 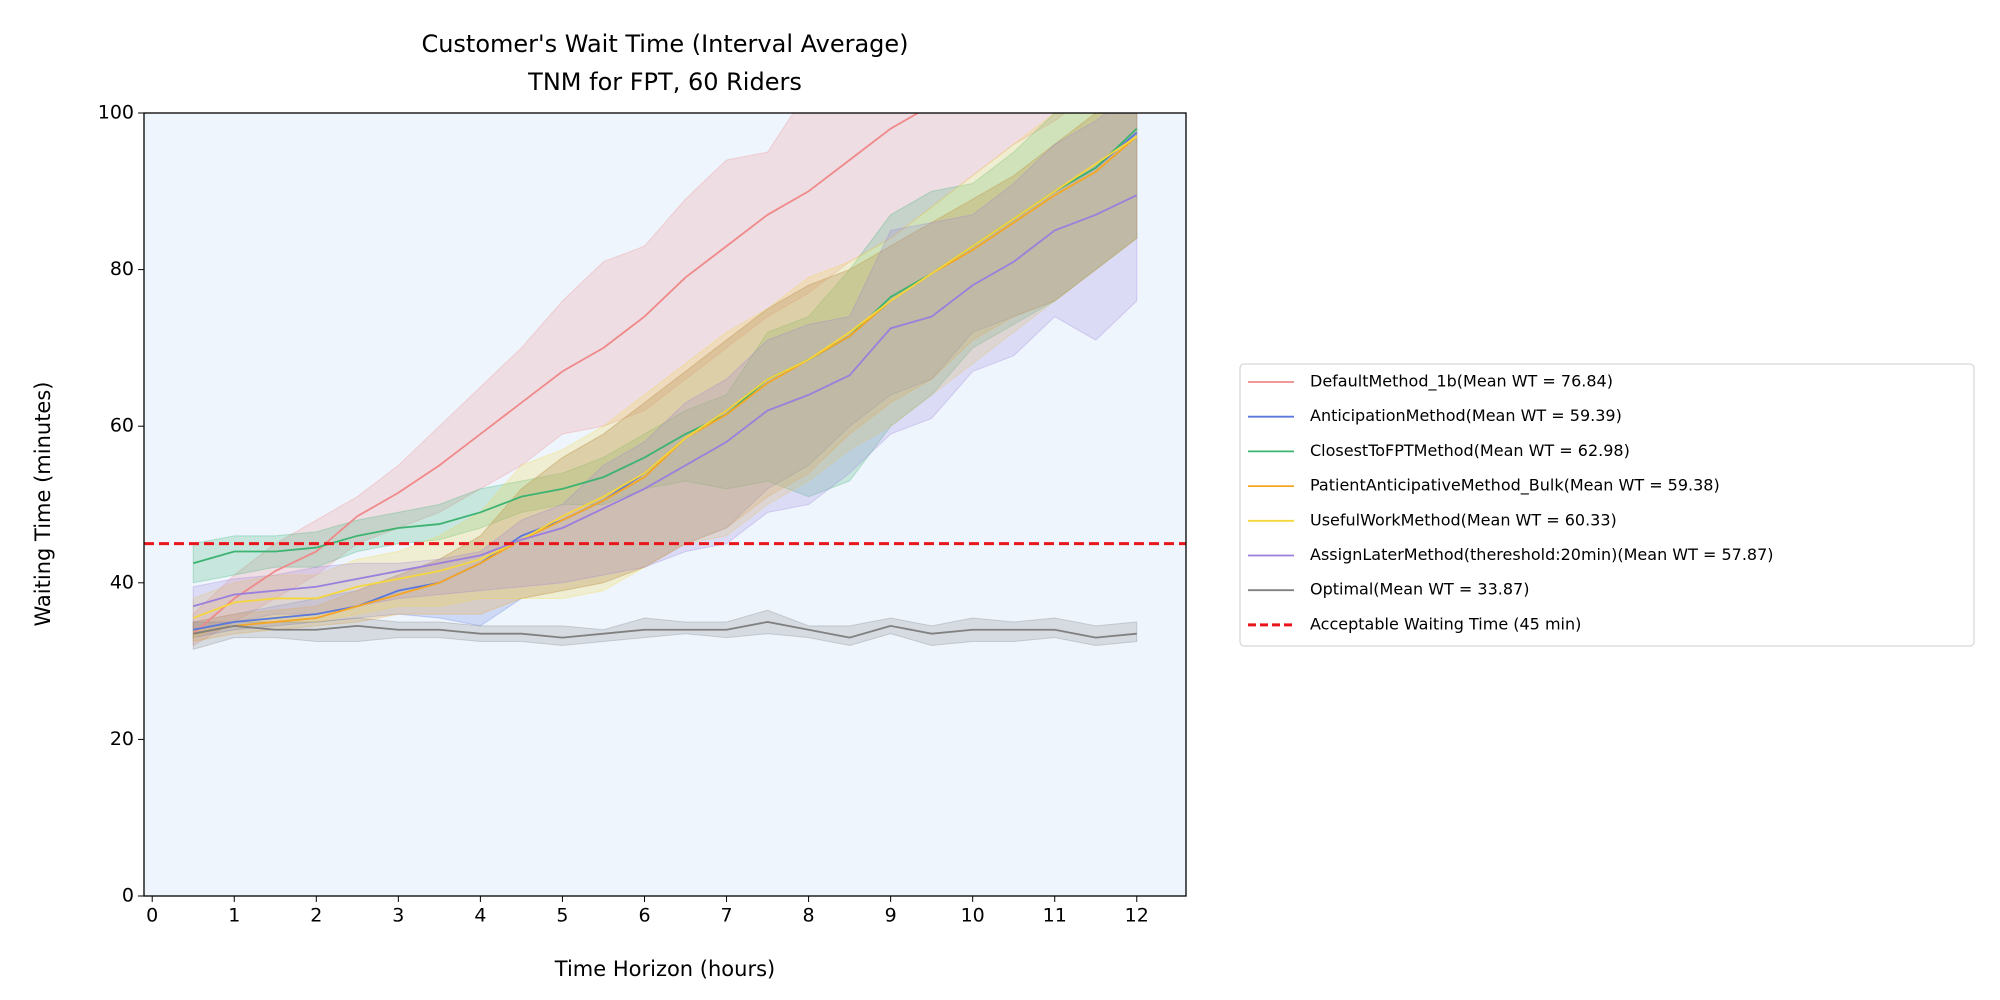 I want to click on x-tick-label: 1, so click(x=234, y=916).